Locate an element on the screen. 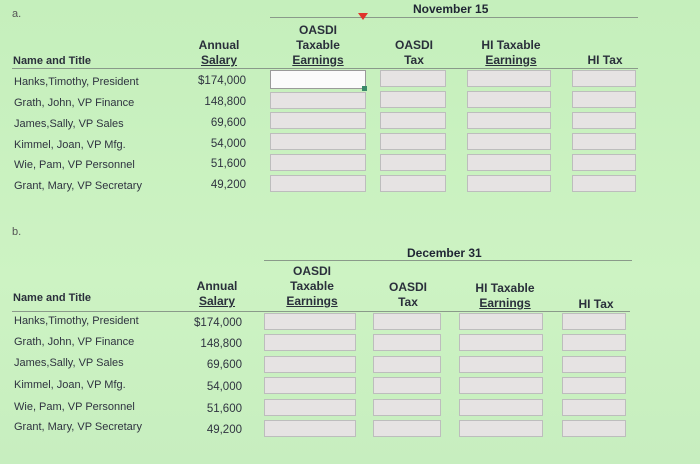 Image resolution: width=700 pixels, height=464 pixels. cell-fill-handle is located at coordinates (364, 88).